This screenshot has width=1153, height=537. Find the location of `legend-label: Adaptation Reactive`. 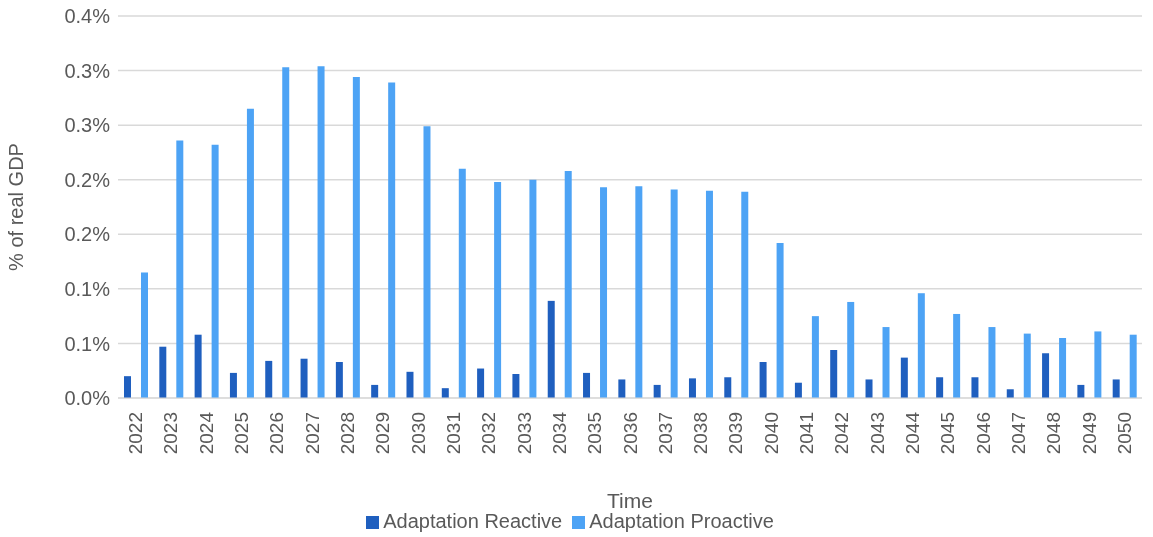

legend-label: Adaptation Reactive is located at coordinates (473, 521).